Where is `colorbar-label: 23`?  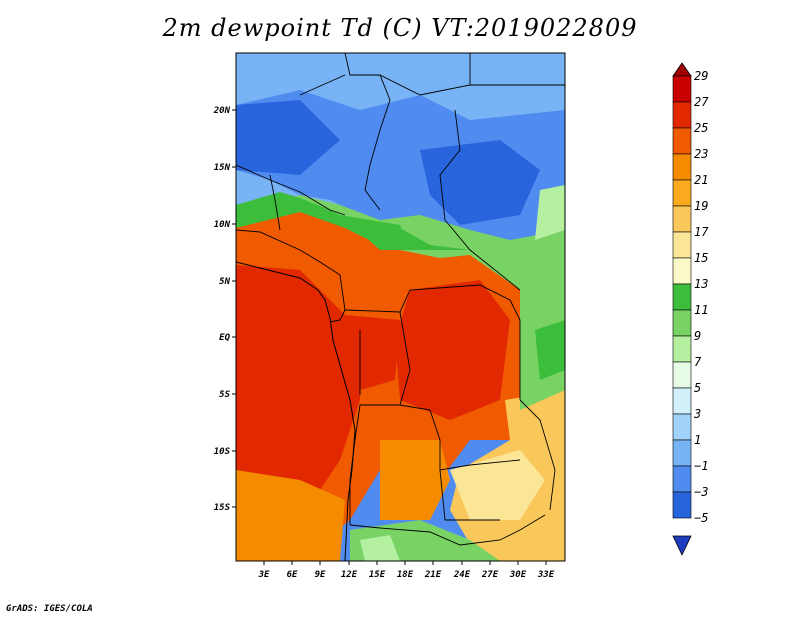 colorbar-label: 23 is located at coordinates (701, 154).